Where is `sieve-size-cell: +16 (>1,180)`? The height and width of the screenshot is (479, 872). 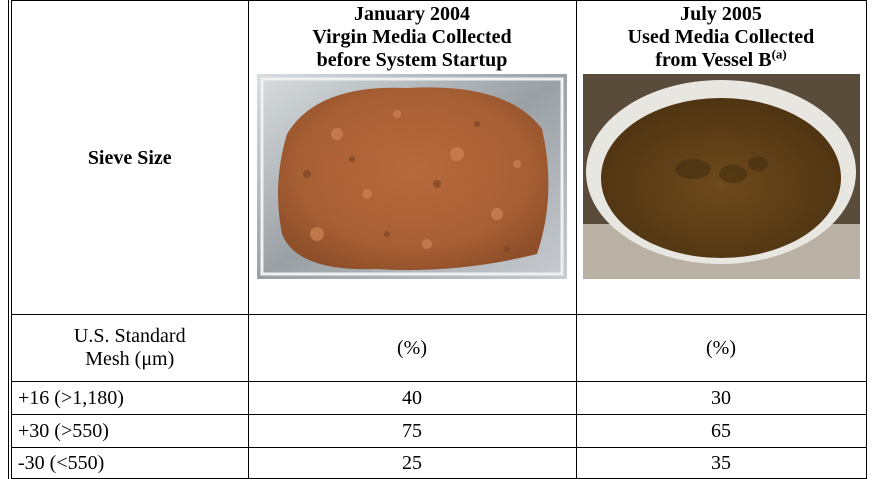
sieve-size-cell: +16 (>1,180) is located at coordinates (128, 398).